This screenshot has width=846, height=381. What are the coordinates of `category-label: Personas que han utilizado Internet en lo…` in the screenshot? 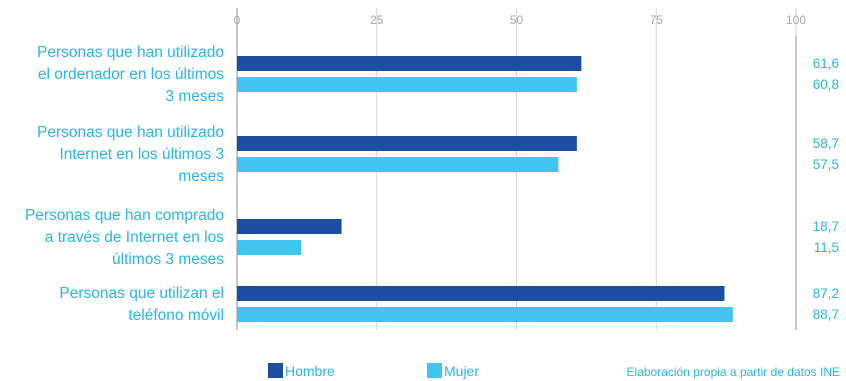 It's located at (130, 154).